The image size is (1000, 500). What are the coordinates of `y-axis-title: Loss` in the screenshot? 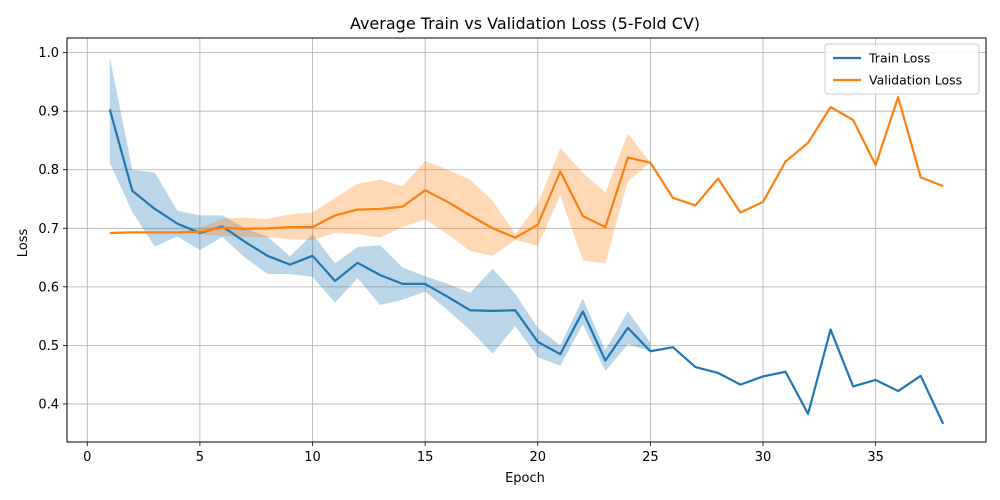 It's located at (23, 243).